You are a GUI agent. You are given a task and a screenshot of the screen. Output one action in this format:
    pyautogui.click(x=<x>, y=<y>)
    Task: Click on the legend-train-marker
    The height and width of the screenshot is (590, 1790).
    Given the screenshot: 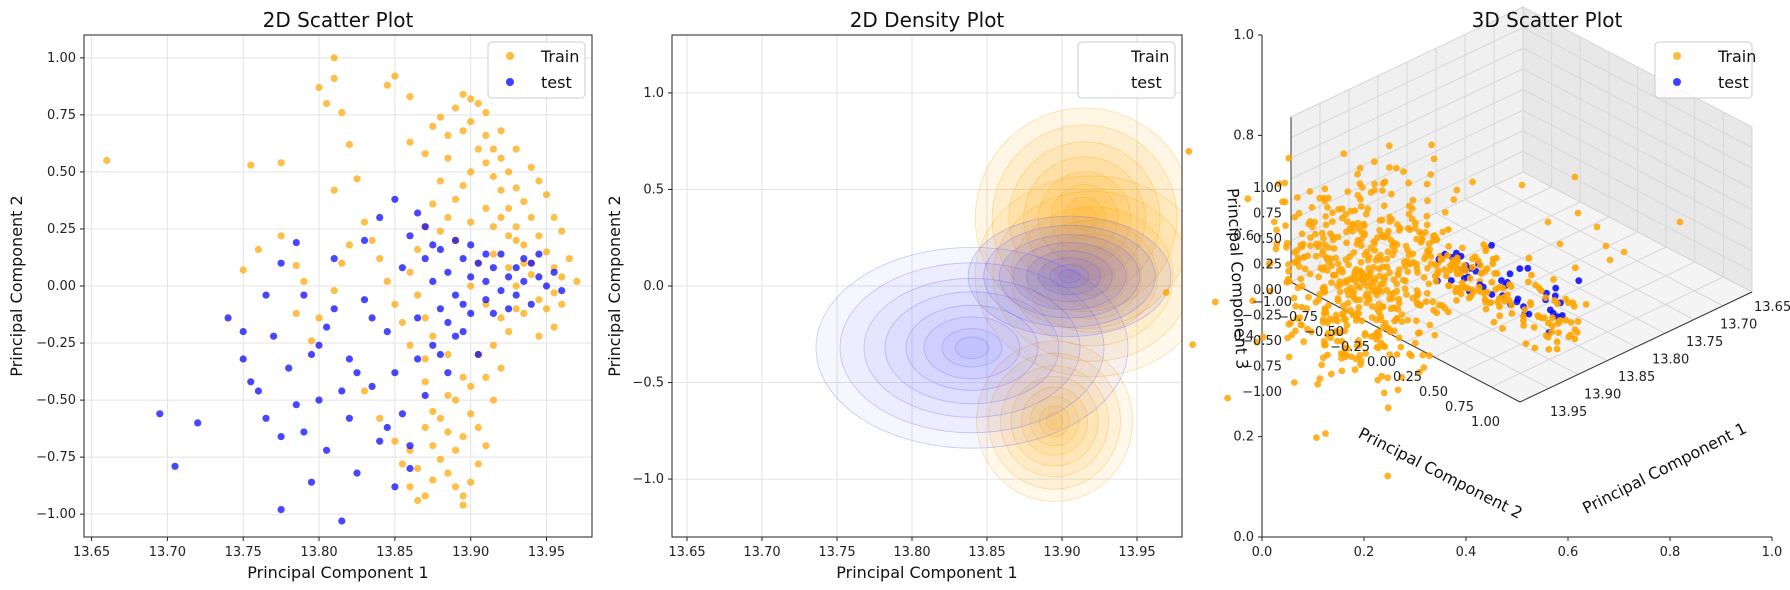 What is the action you would take?
    pyautogui.click(x=510, y=56)
    